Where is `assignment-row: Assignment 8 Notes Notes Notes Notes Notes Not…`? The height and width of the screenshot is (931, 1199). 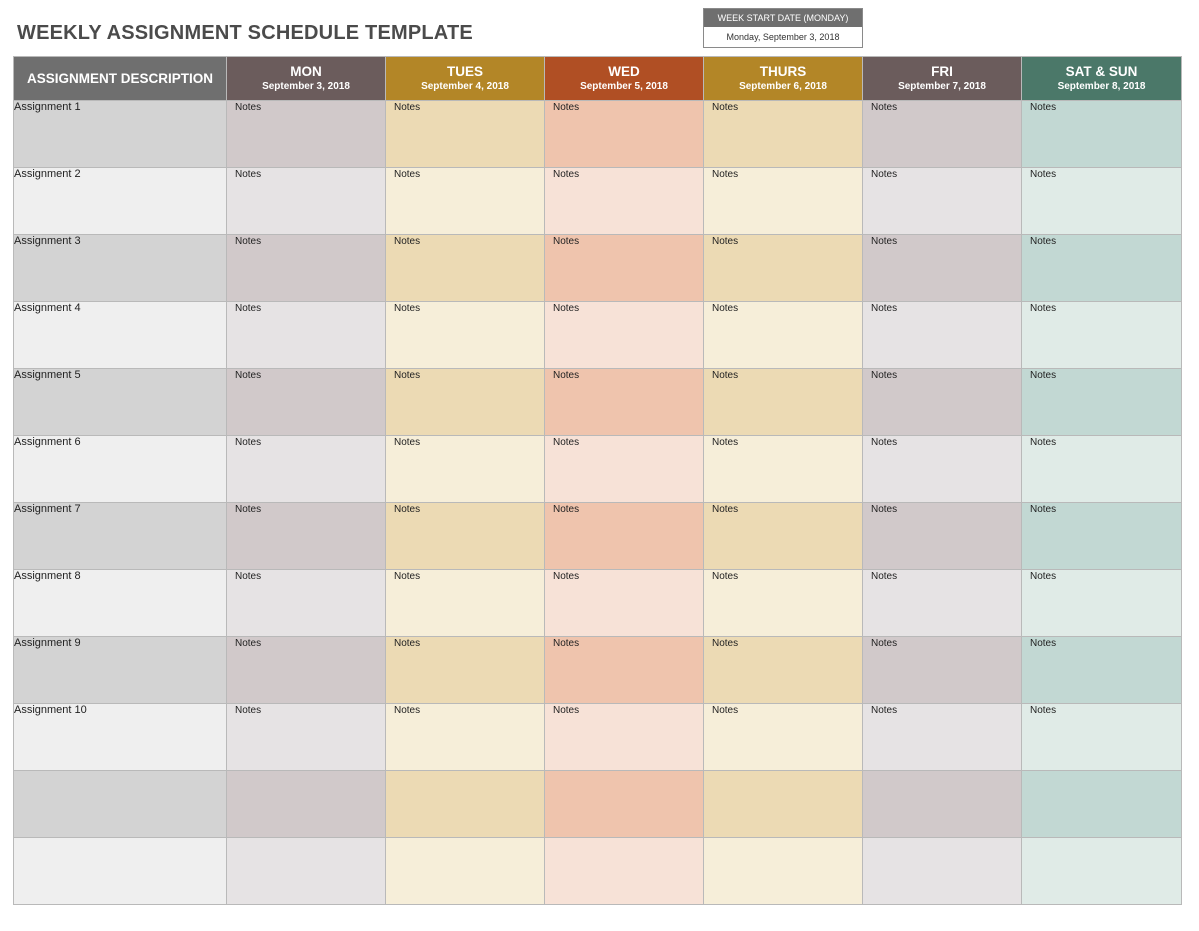 assignment-row: Assignment 8 Notes Notes Notes Notes Notes Not… is located at coordinates (597, 603).